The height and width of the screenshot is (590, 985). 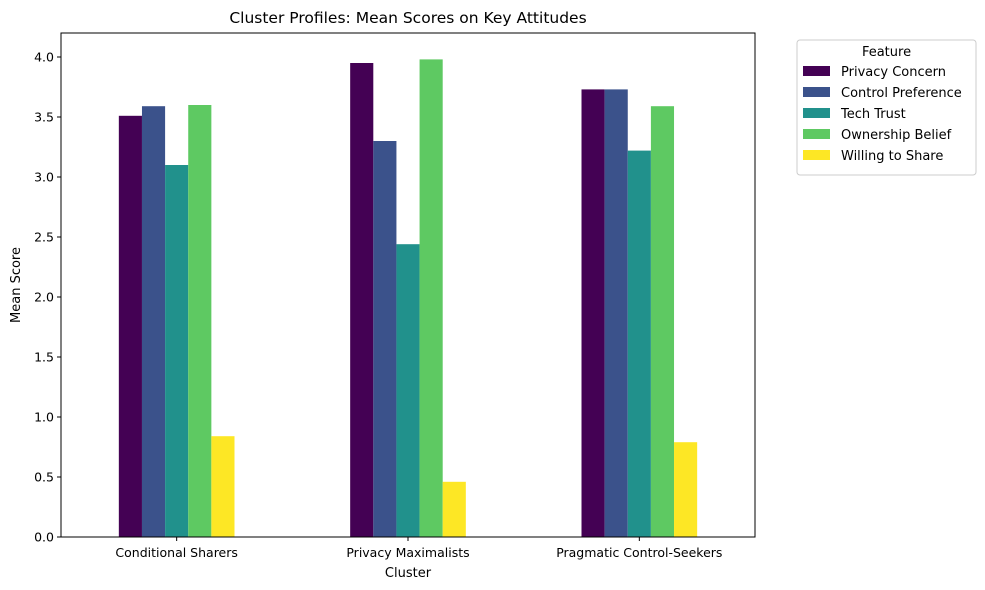 I want to click on y-tick-label: 2.0, so click(x=44, y=297).